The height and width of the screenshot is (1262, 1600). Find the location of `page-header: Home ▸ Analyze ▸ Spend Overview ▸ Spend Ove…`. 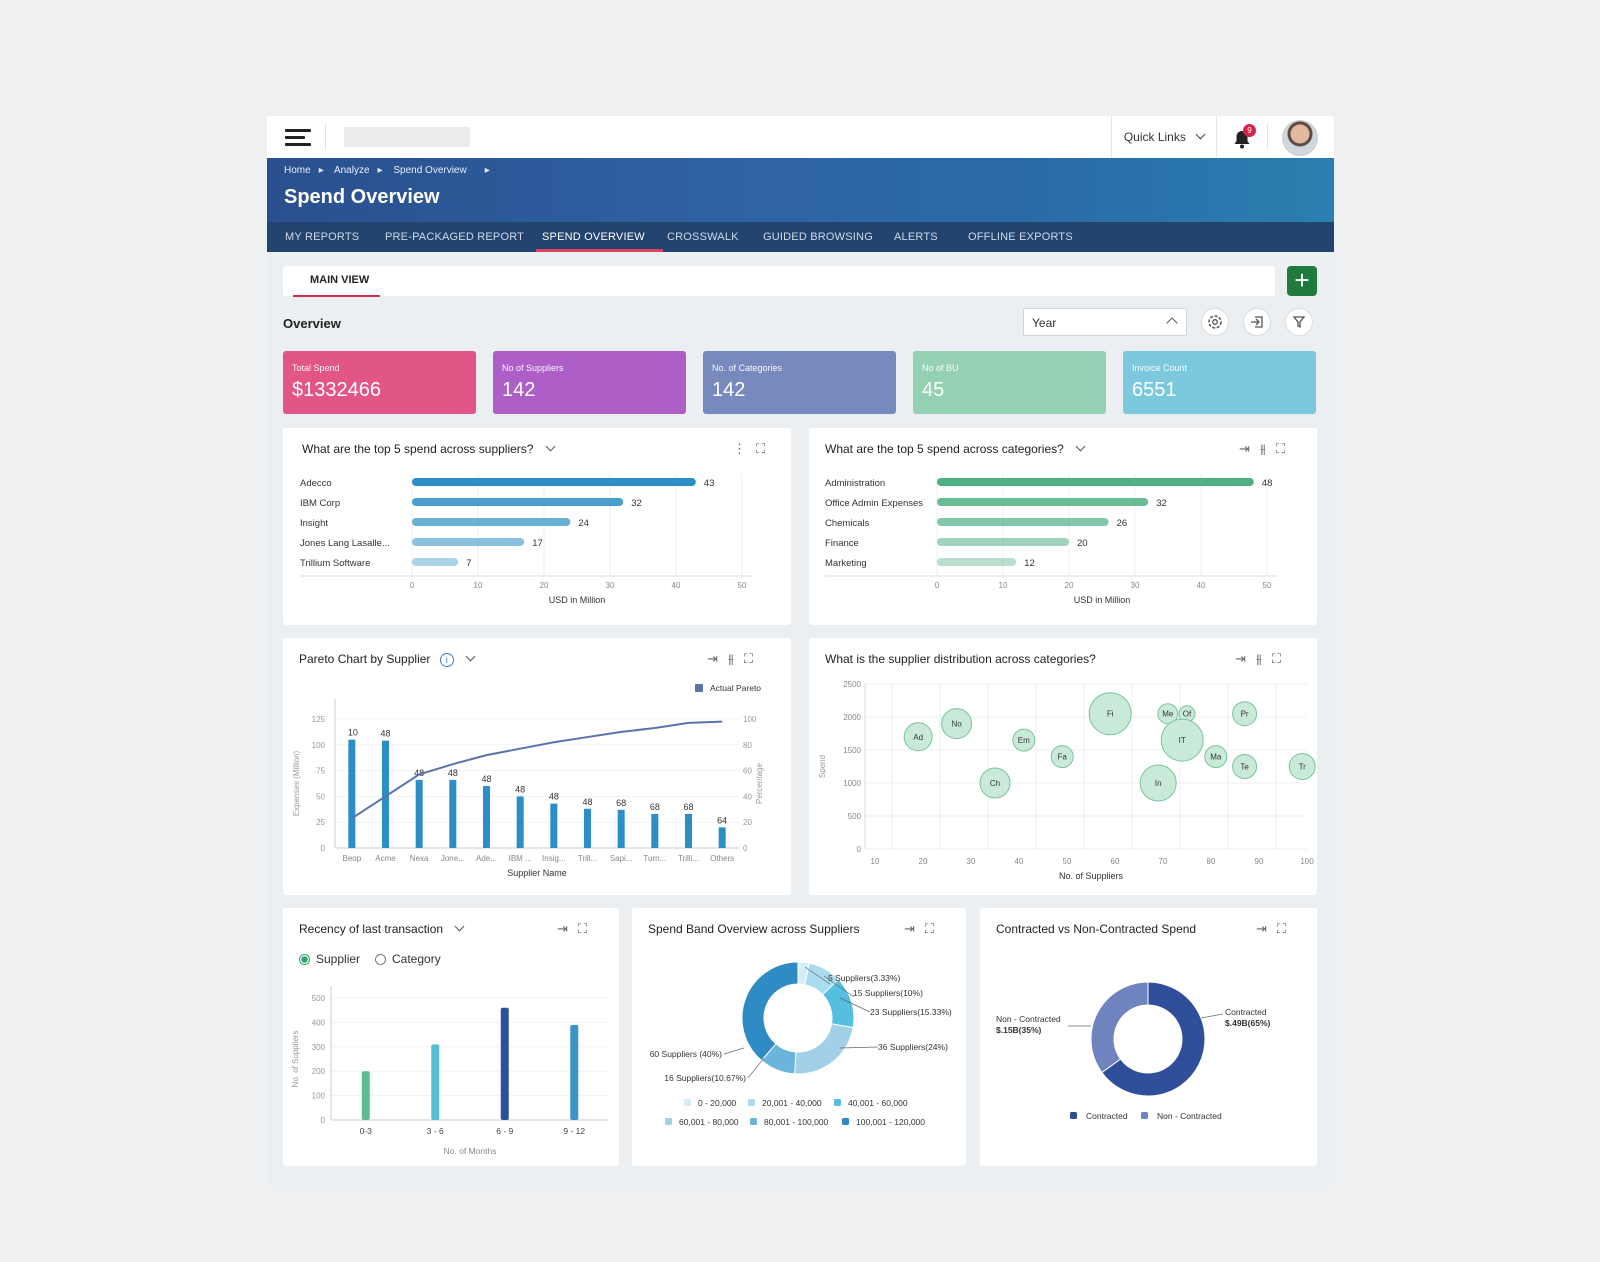

page-header: Home ▸ Analyze ▸ Spend Overview ▸ Spend Ove… is located at coordinates (800, 190).